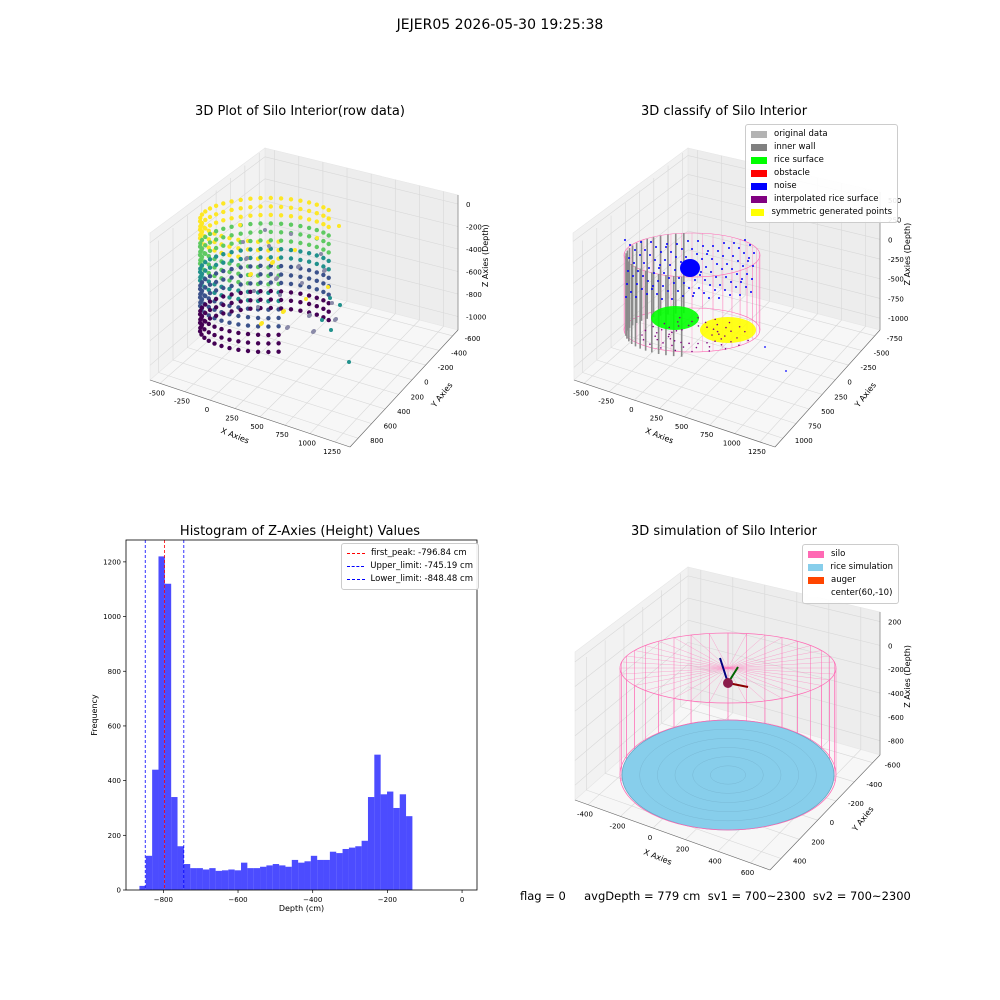 The width and height of the screenshot is (1000, 1000). What do you see at coordinates (817, 842) in the screenshot?
I see `y-tick-label: 200` at bounding box center [817, 842].